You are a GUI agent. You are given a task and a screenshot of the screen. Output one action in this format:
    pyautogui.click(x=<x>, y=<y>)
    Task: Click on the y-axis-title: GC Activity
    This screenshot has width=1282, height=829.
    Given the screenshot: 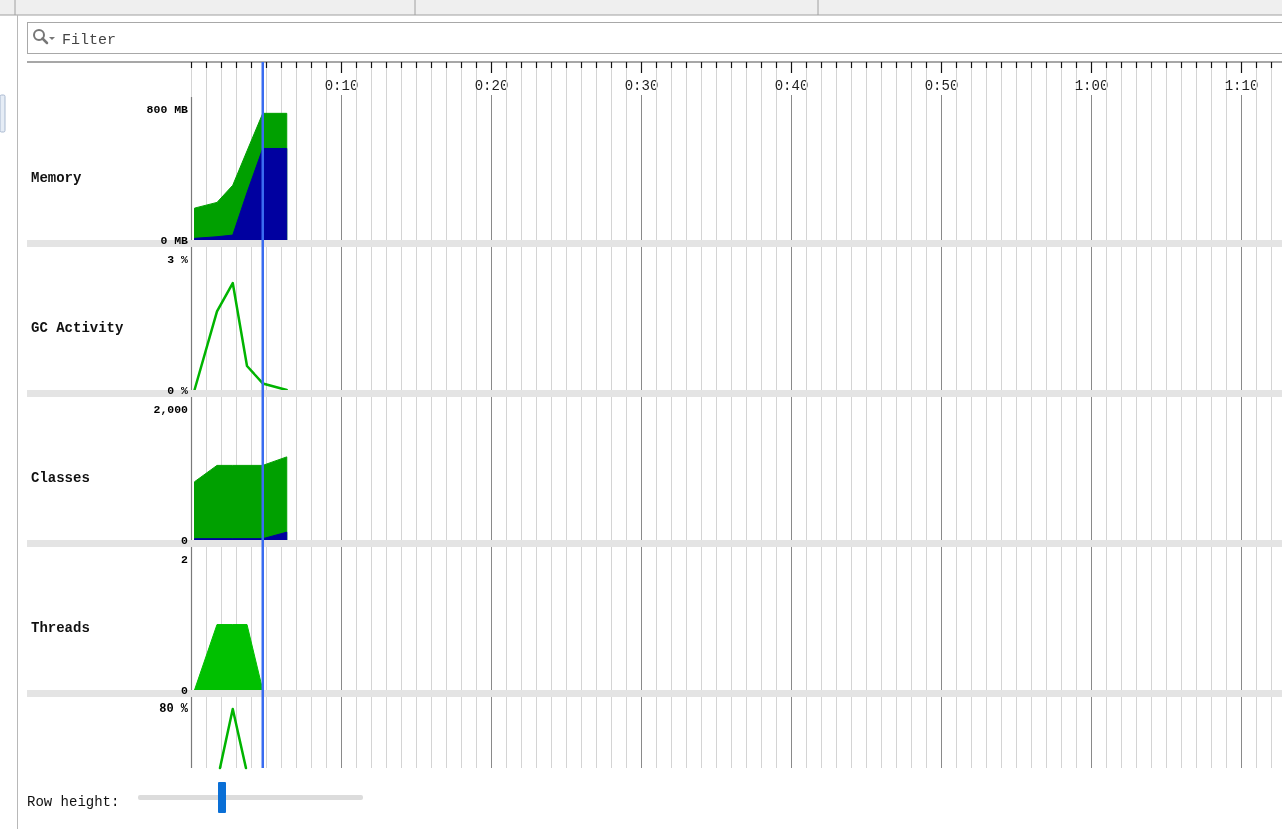 What is the action you would take?
    pyautogui.click(x=78, y=327)
    